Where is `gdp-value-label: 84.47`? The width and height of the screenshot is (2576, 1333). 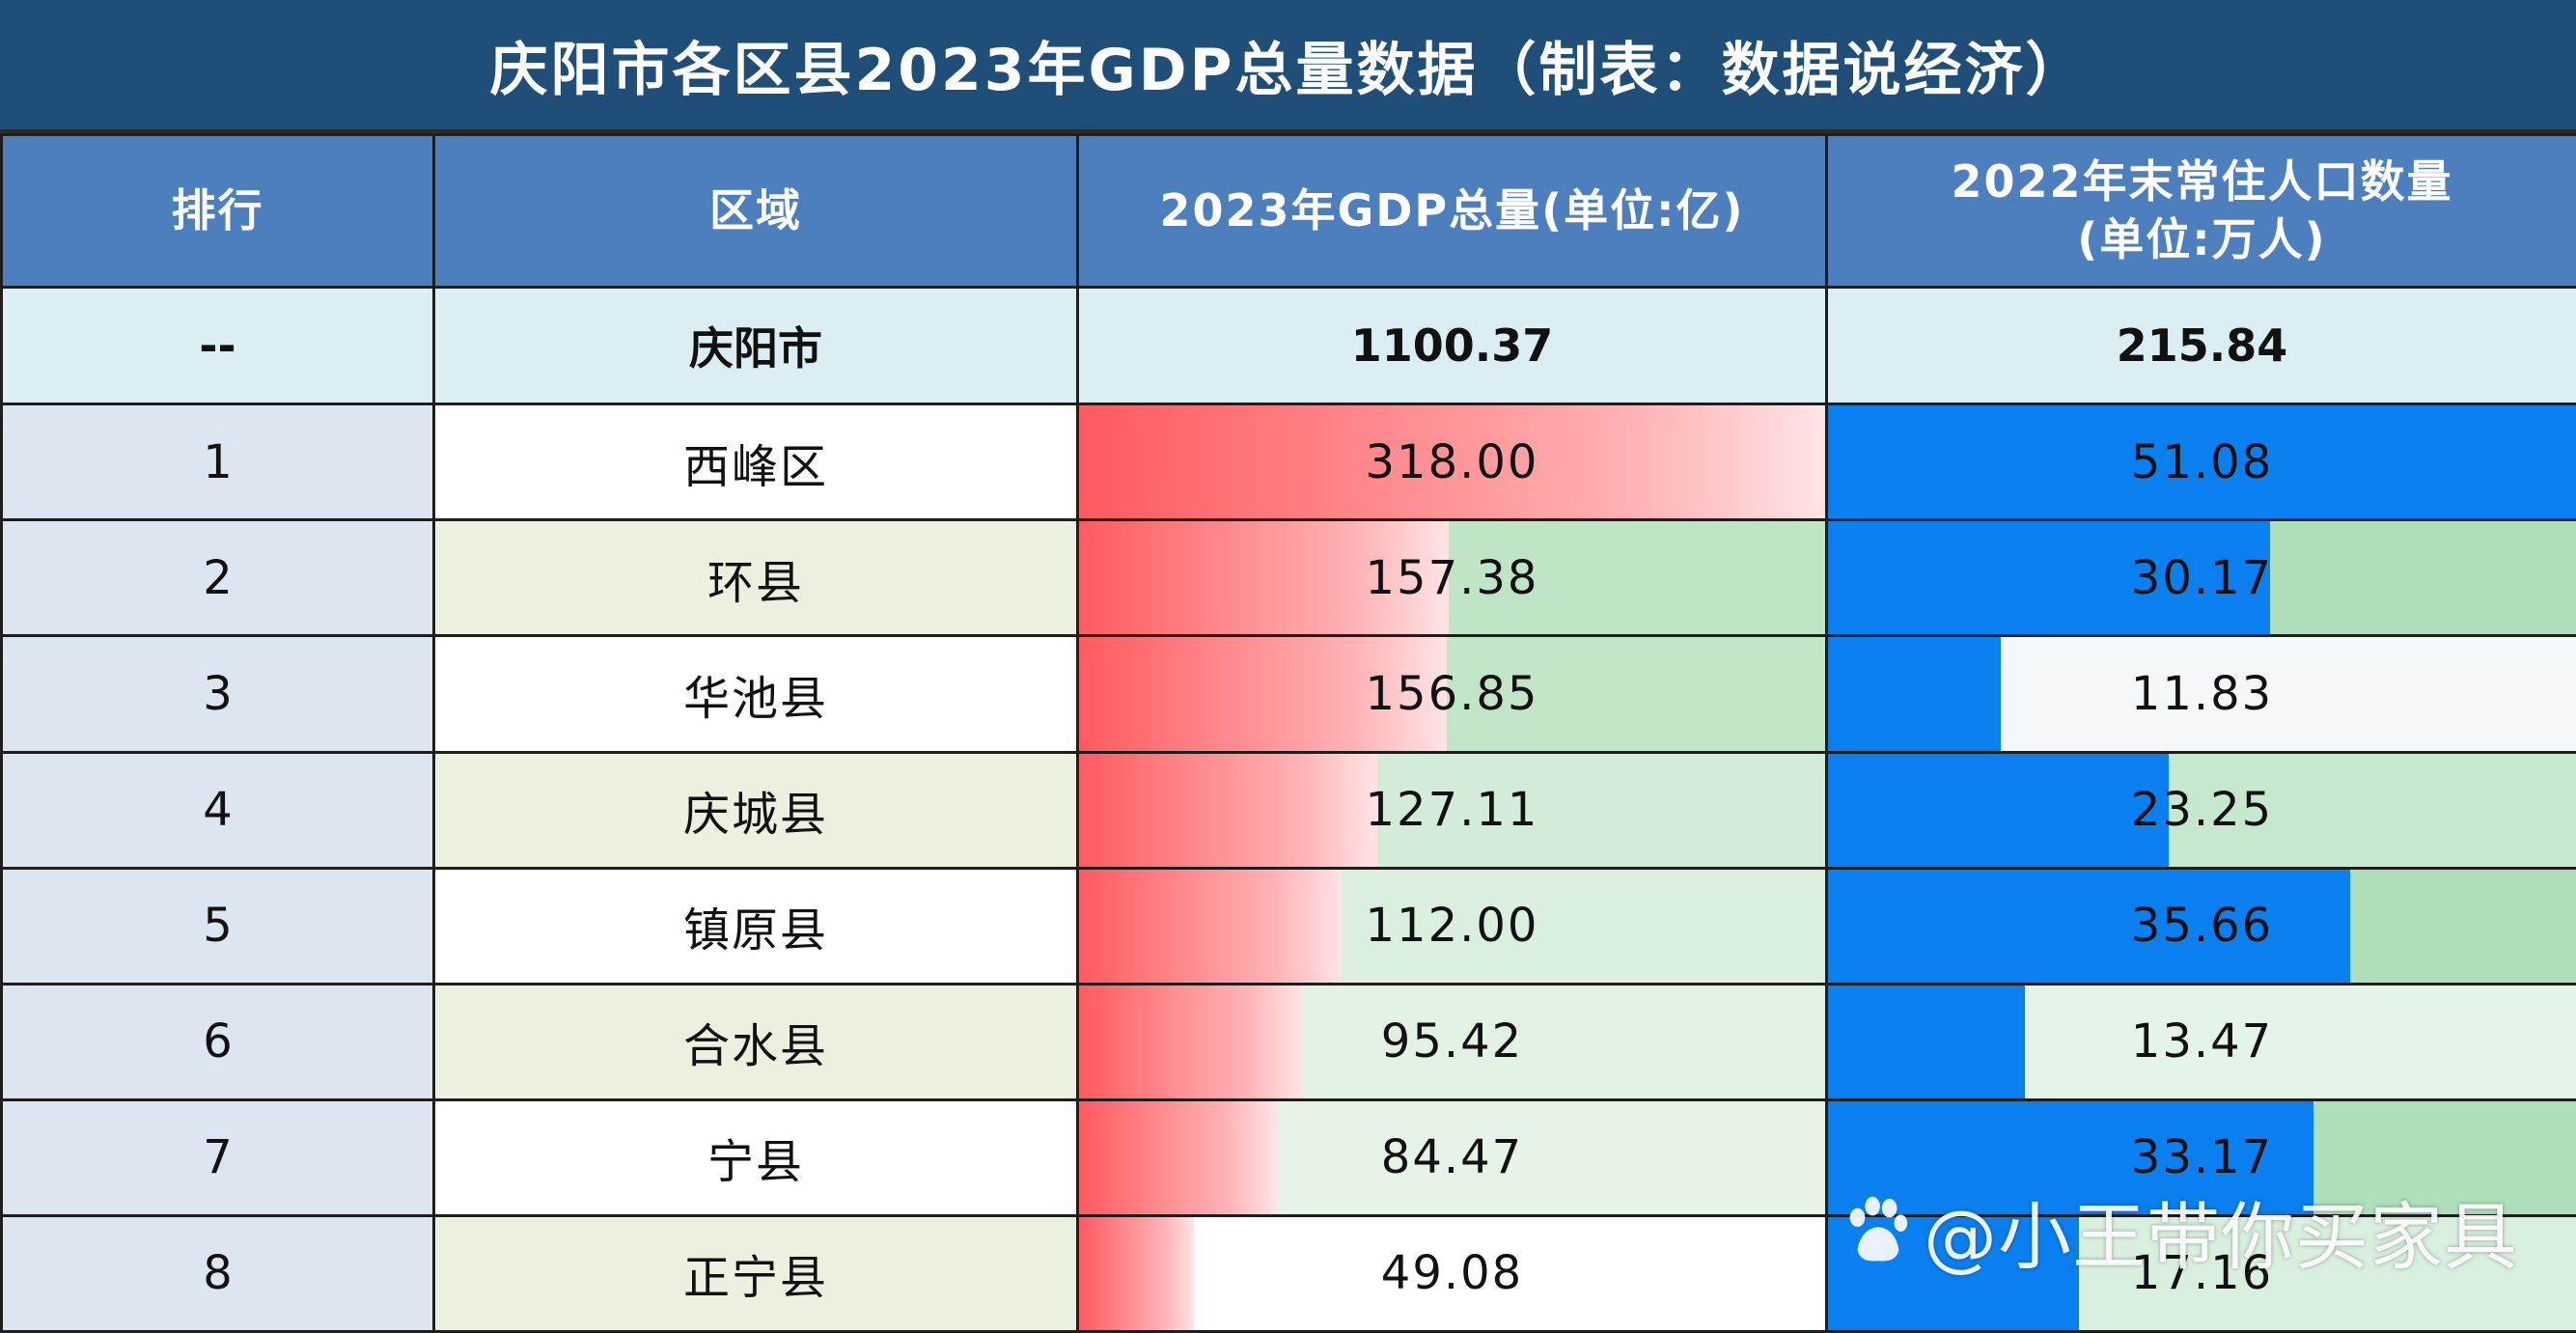 gdp-value-label: 84.47 is located at coordinates (1452, 1157).